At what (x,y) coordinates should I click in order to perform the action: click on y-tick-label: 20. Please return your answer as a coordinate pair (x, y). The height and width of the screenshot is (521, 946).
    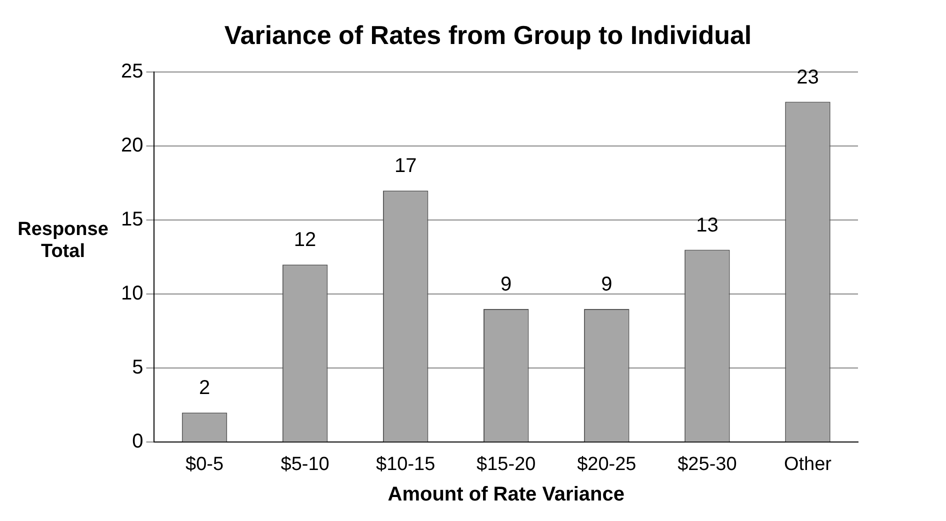
    Looking at the image, I should click on (132, 145).